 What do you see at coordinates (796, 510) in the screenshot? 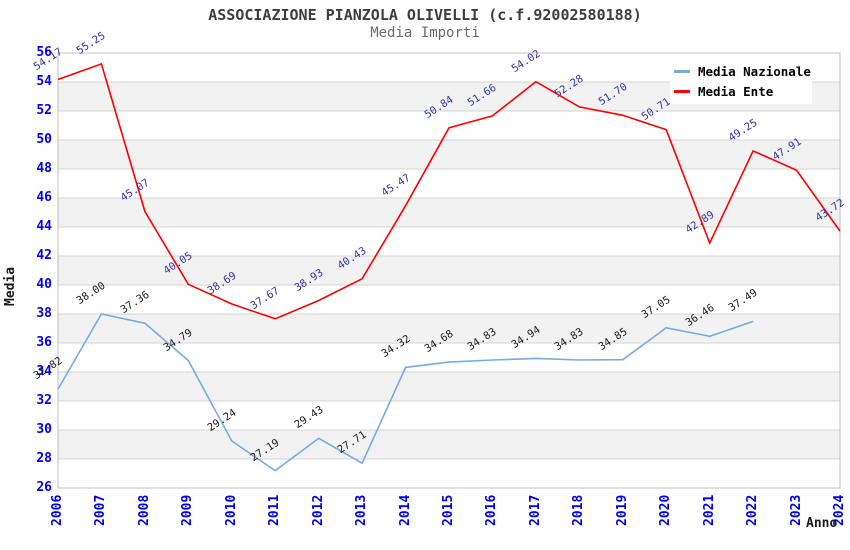
I see `x-tick-label: 2023` at bounding box center [796, 510].